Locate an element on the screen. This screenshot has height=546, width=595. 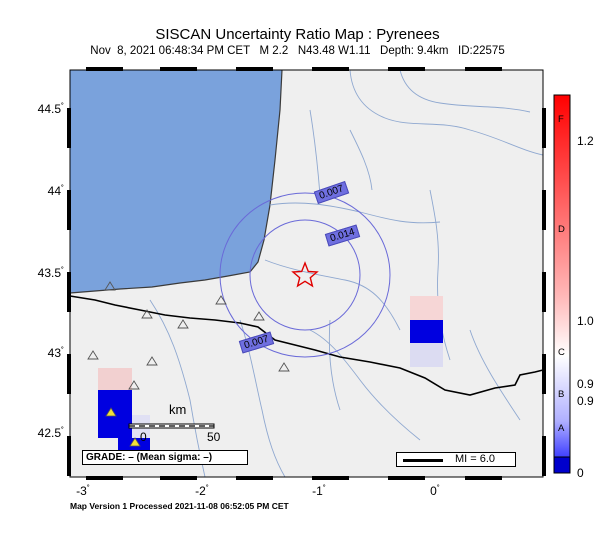
x-tick-minus1: -1˚ is located at coordinates (319, 491).